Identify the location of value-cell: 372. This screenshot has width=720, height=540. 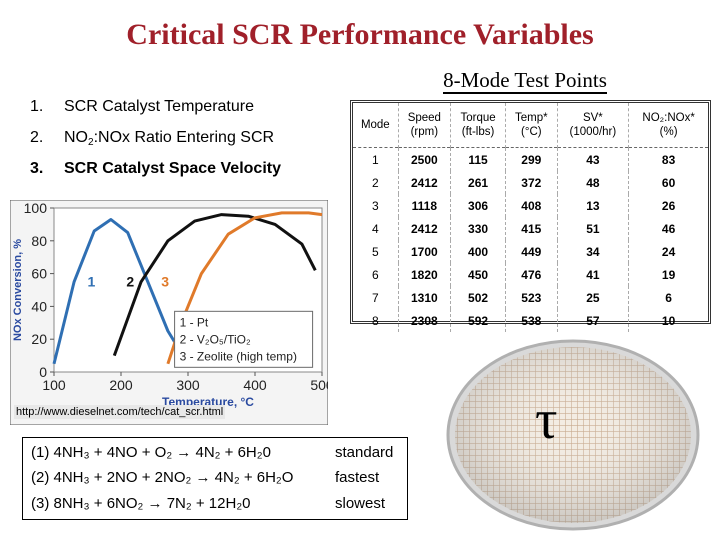
(531, 182).